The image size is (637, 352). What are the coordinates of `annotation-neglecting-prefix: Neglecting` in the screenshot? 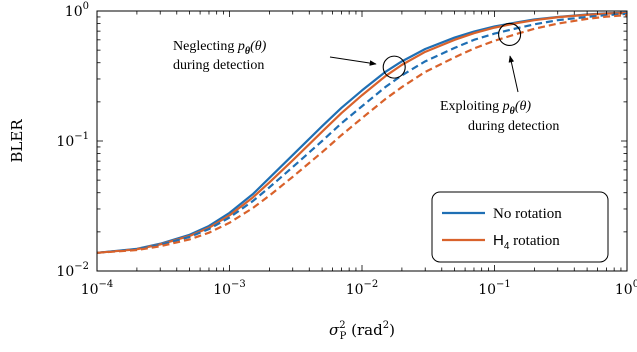 It's located at (205, 46).